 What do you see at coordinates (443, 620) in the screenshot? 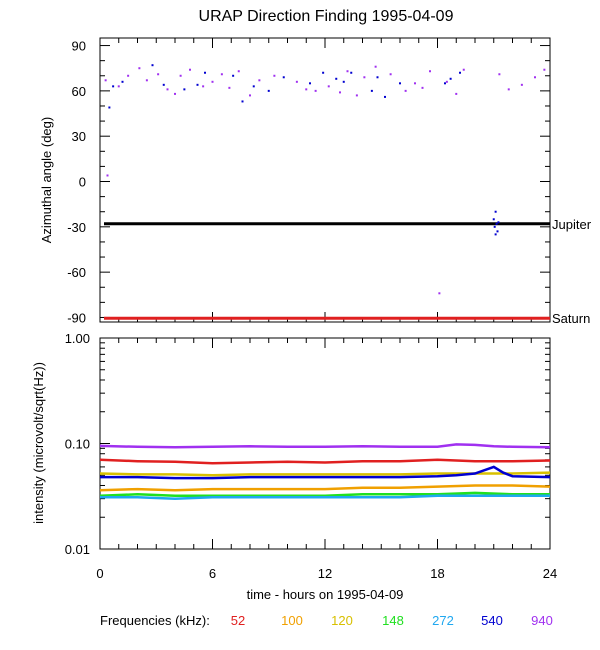
I see `legend-item-272: 272` at bounding box center [443, 620].